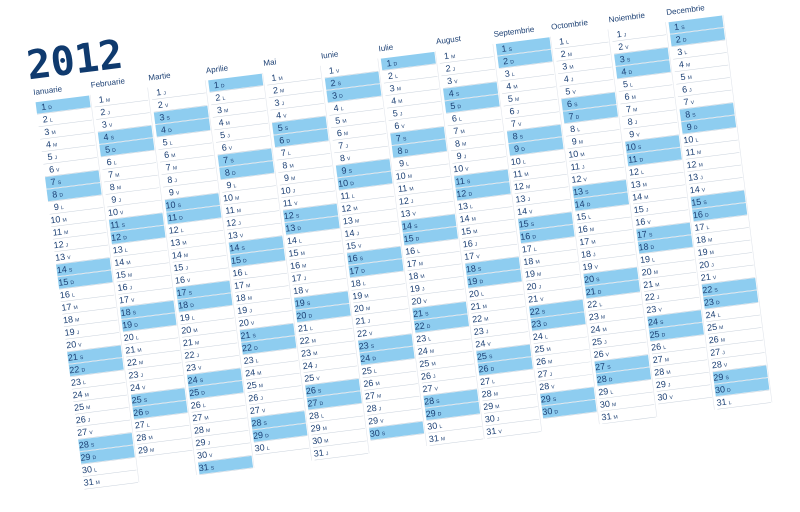 The image size is (800, 512). I want to click on day-number: 7, so click(168, 167).